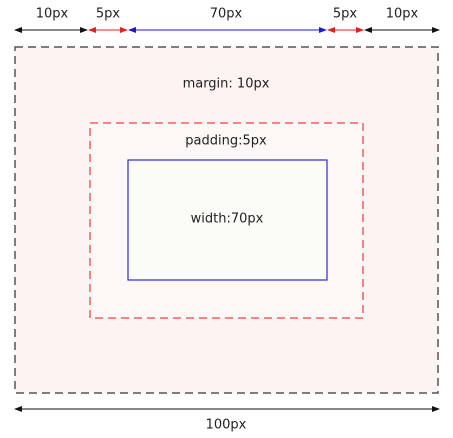  Describe the element at coordinates (226, 425) in the screenshot. I see `dimension-label: 100px` at that location.